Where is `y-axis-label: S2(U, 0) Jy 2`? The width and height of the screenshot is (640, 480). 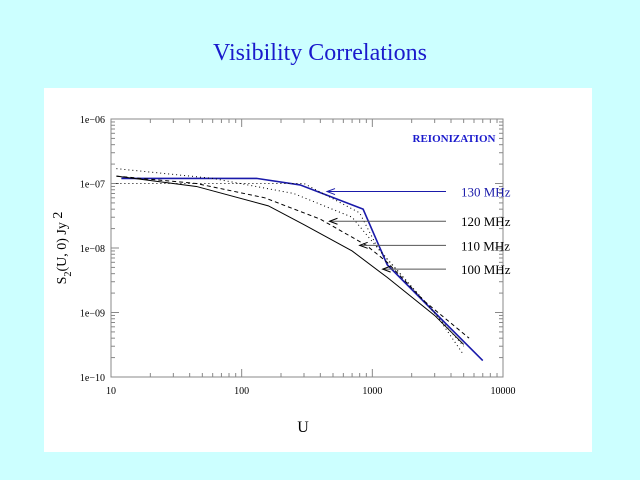
y-axis-label: S2(U, 0) Jy 2 is located at coordinates (62, 248).